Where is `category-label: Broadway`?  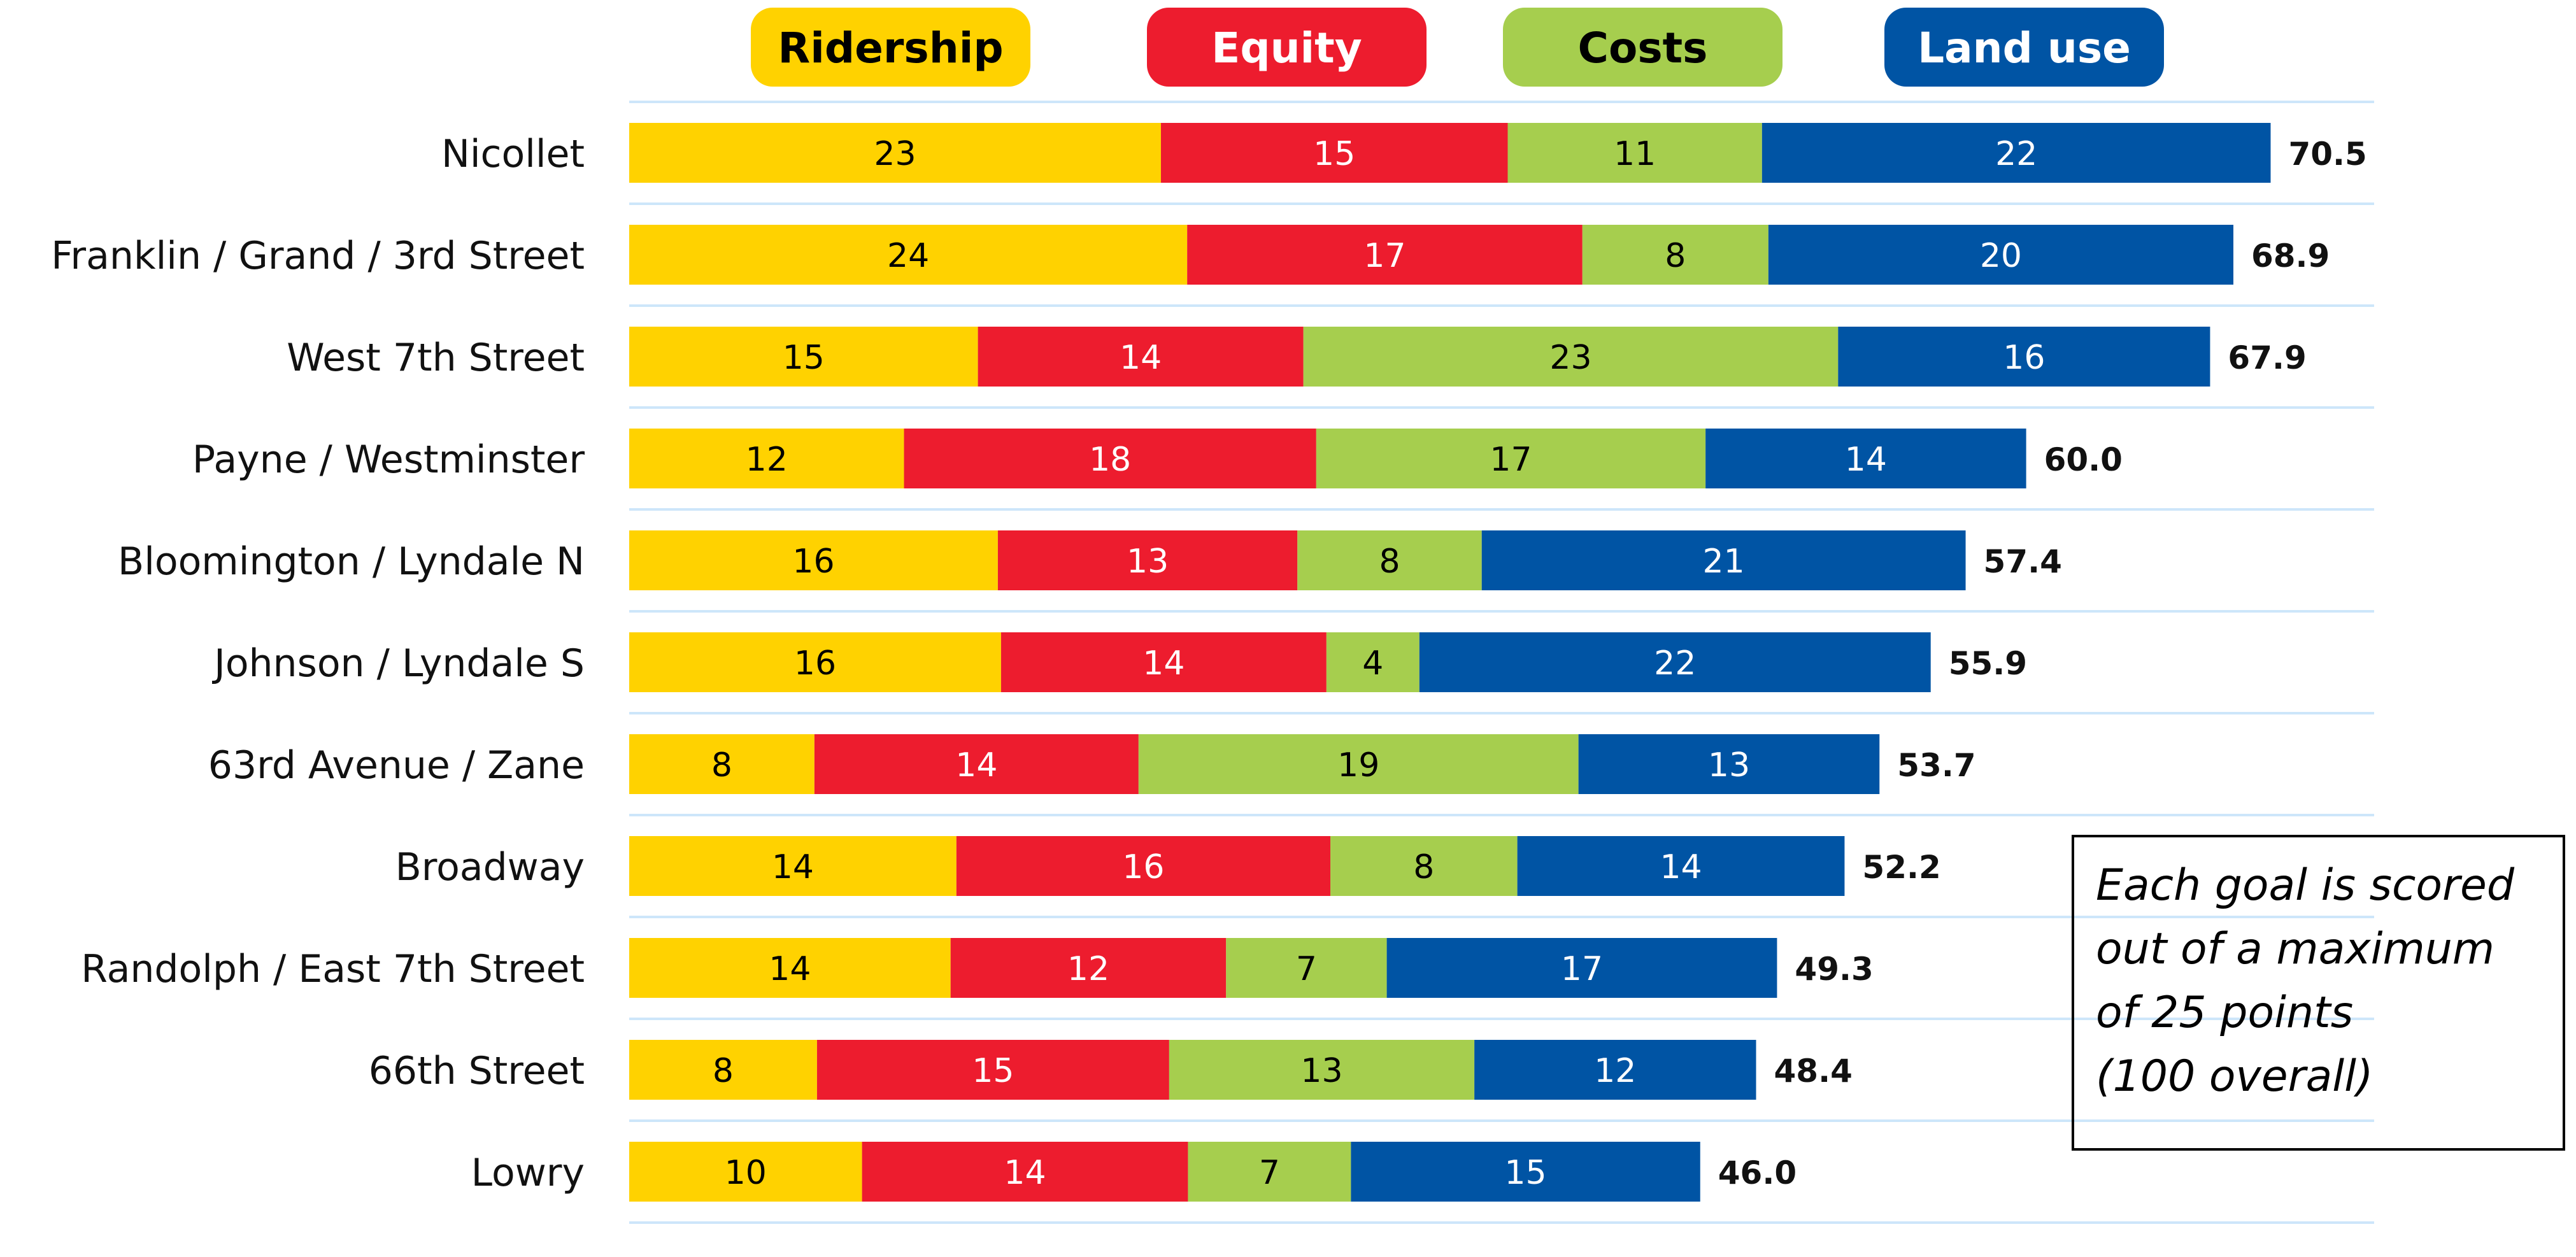 category-label: Broadway is located at coordinates (490, 867).